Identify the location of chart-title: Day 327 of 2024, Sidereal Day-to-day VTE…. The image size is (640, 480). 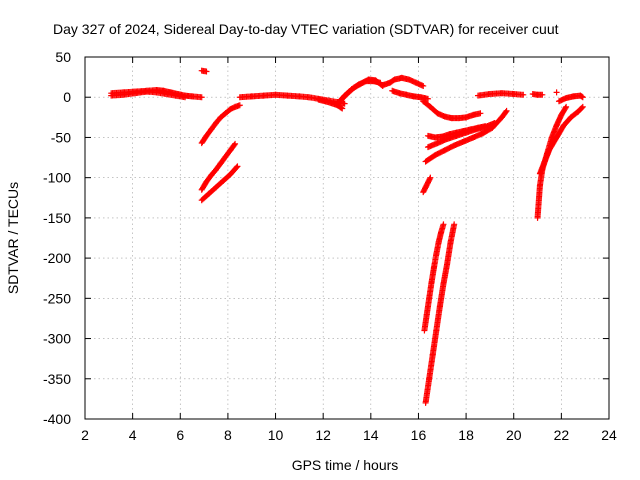
(306, 29).